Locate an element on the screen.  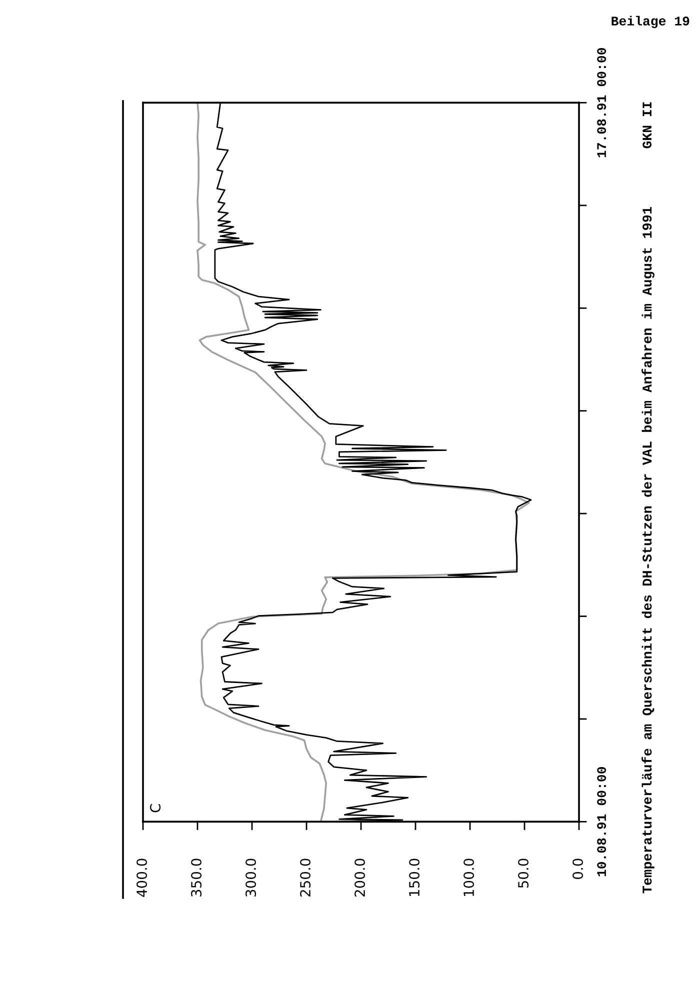
x-tick-label: 350.0 is located at coordinates (196, 877).